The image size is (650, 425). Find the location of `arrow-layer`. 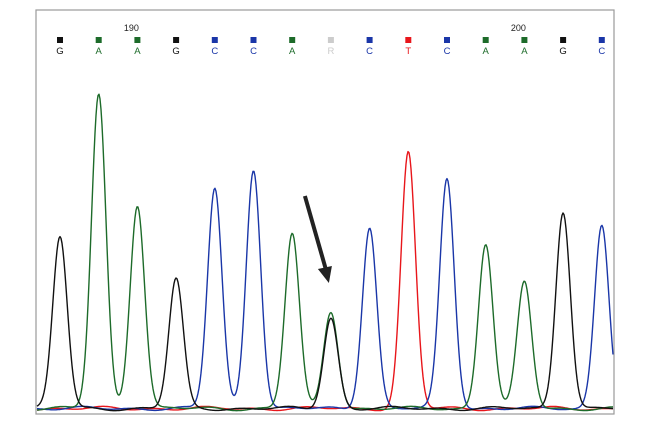

arrow-layer is located at coordinates (317, 239).